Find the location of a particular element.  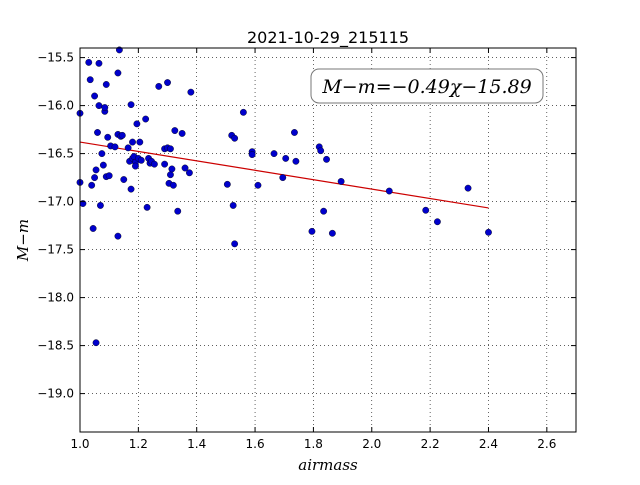

y-axis-label: M−m is located at coordinates (23, 240).